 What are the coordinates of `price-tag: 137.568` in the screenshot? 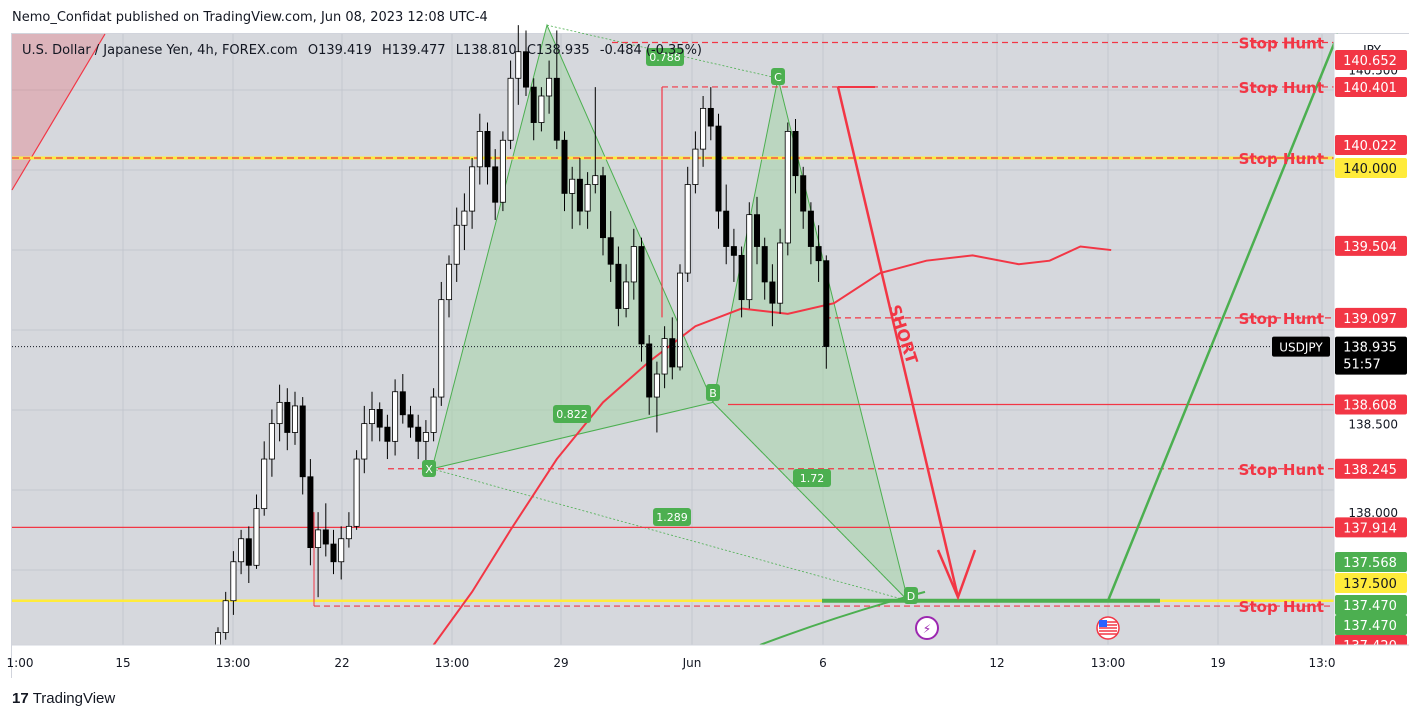 It's located at (1371, 562).